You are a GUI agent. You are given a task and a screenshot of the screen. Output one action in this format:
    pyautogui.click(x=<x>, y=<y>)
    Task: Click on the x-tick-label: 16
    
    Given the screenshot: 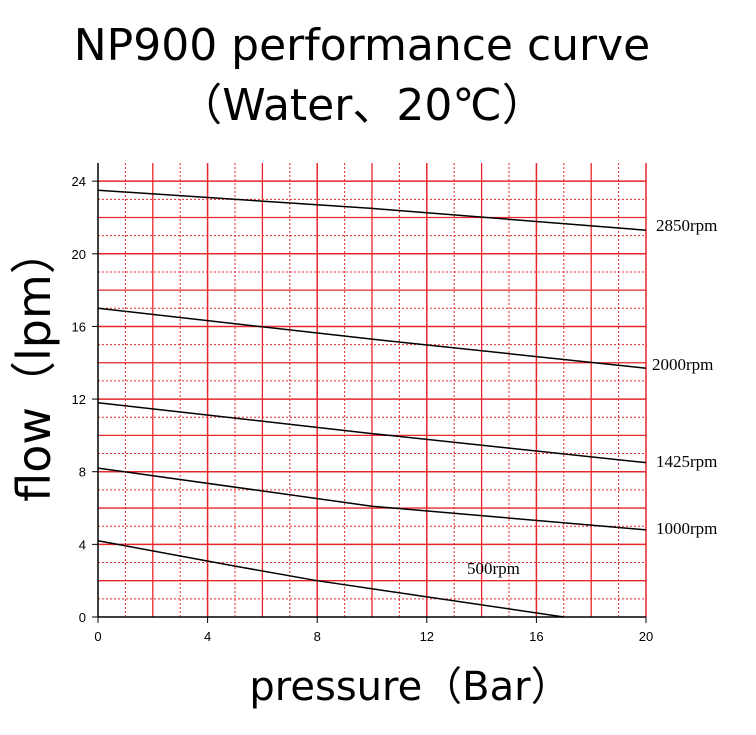 What is the action you would take?
    pyautogui.click(x=536, y=636)
    